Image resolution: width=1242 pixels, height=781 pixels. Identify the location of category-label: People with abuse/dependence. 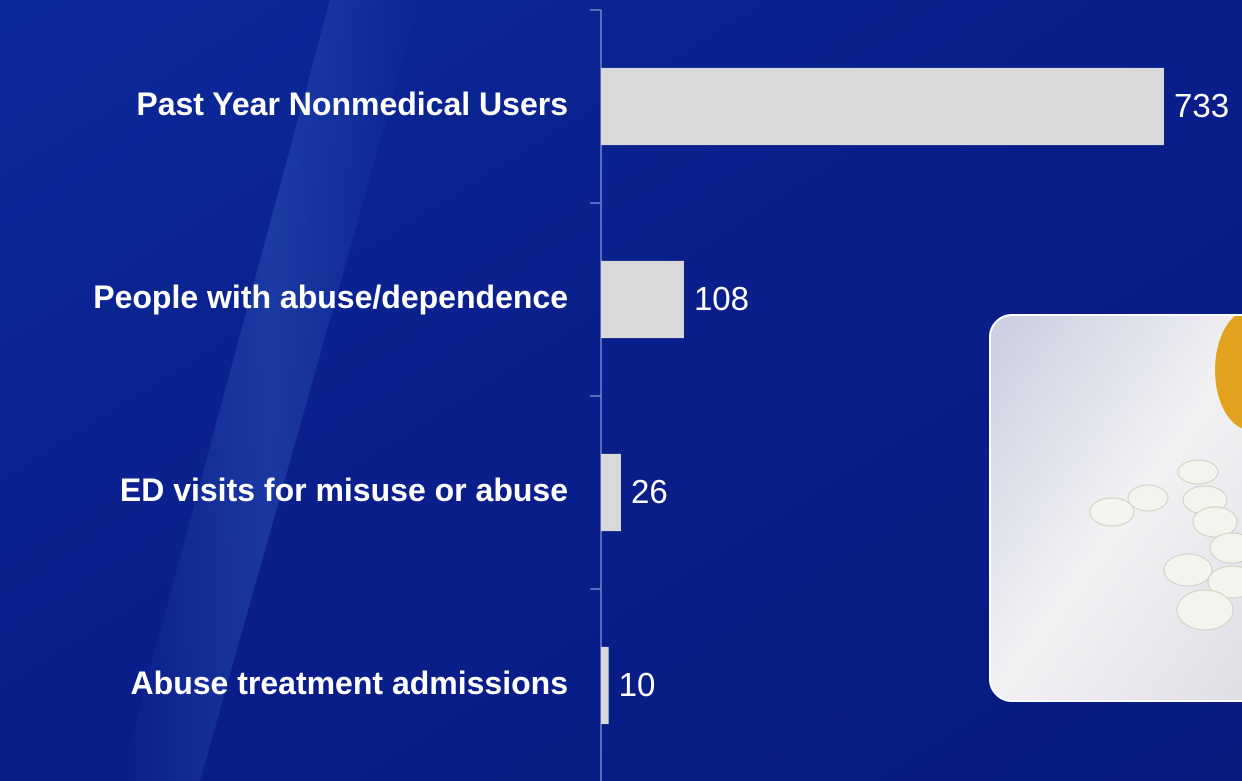
(330, 297).